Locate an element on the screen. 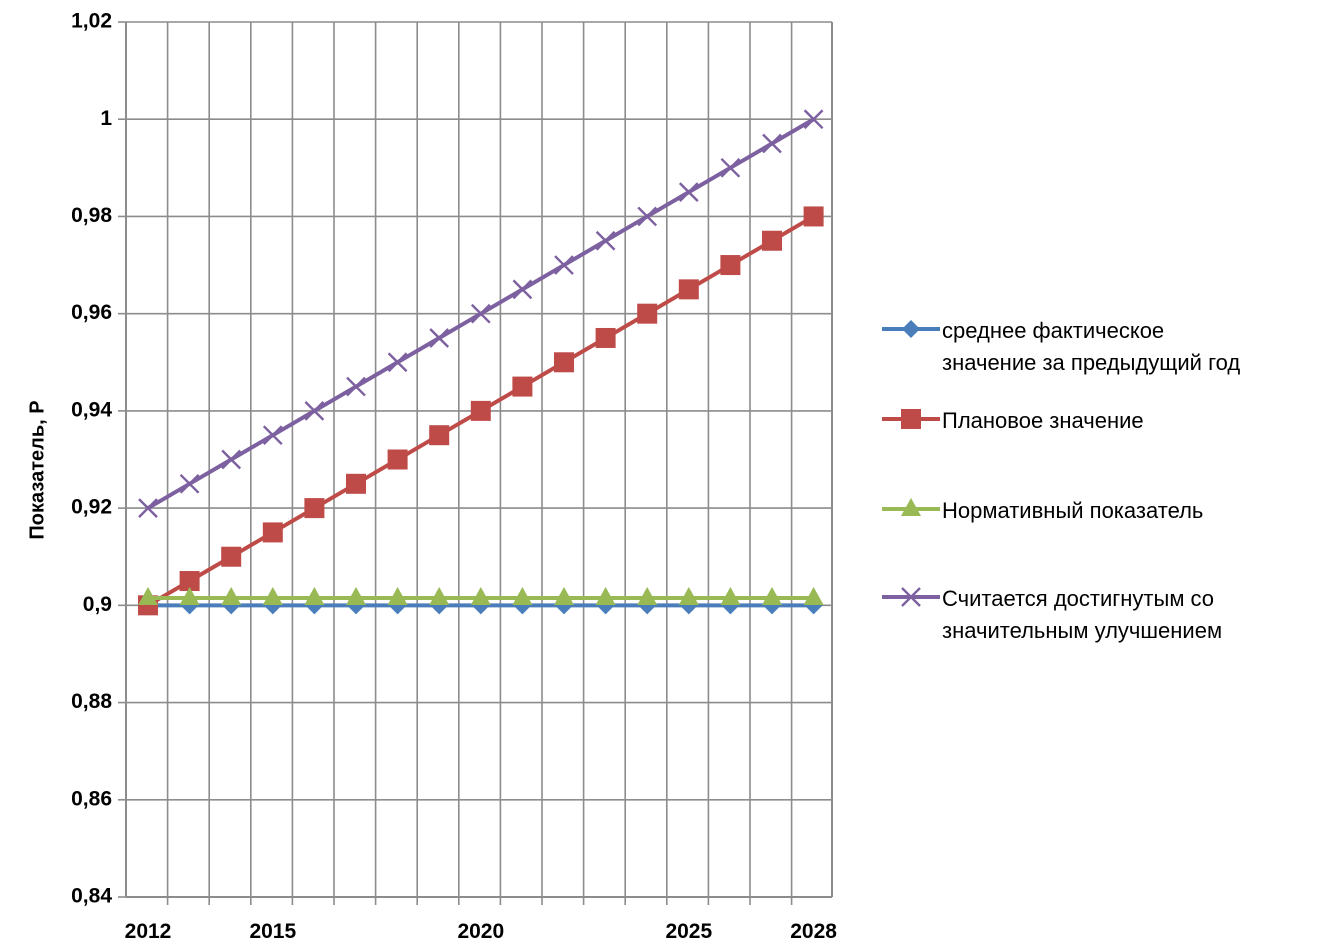 The image size is (1324, 947). x-tick-label: 2015 is located at coordinates (272, 931).